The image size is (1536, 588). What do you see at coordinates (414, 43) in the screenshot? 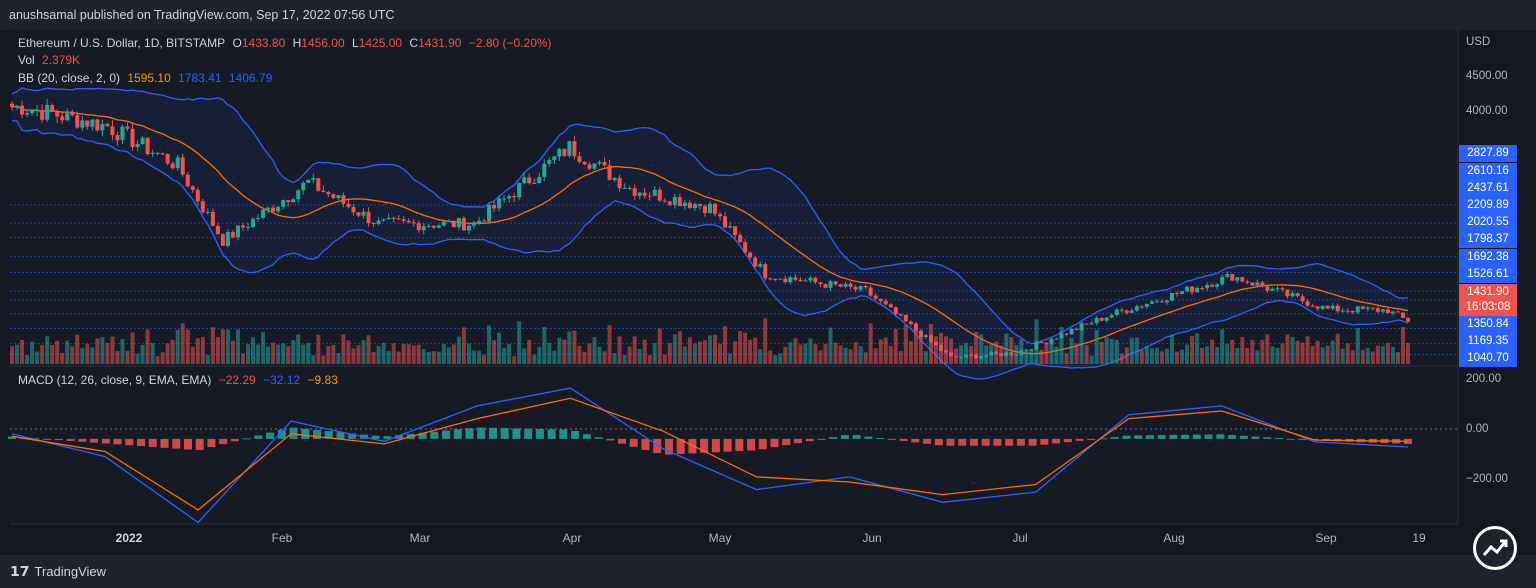
I see `close-label: C` at bounding box center [414, 43].